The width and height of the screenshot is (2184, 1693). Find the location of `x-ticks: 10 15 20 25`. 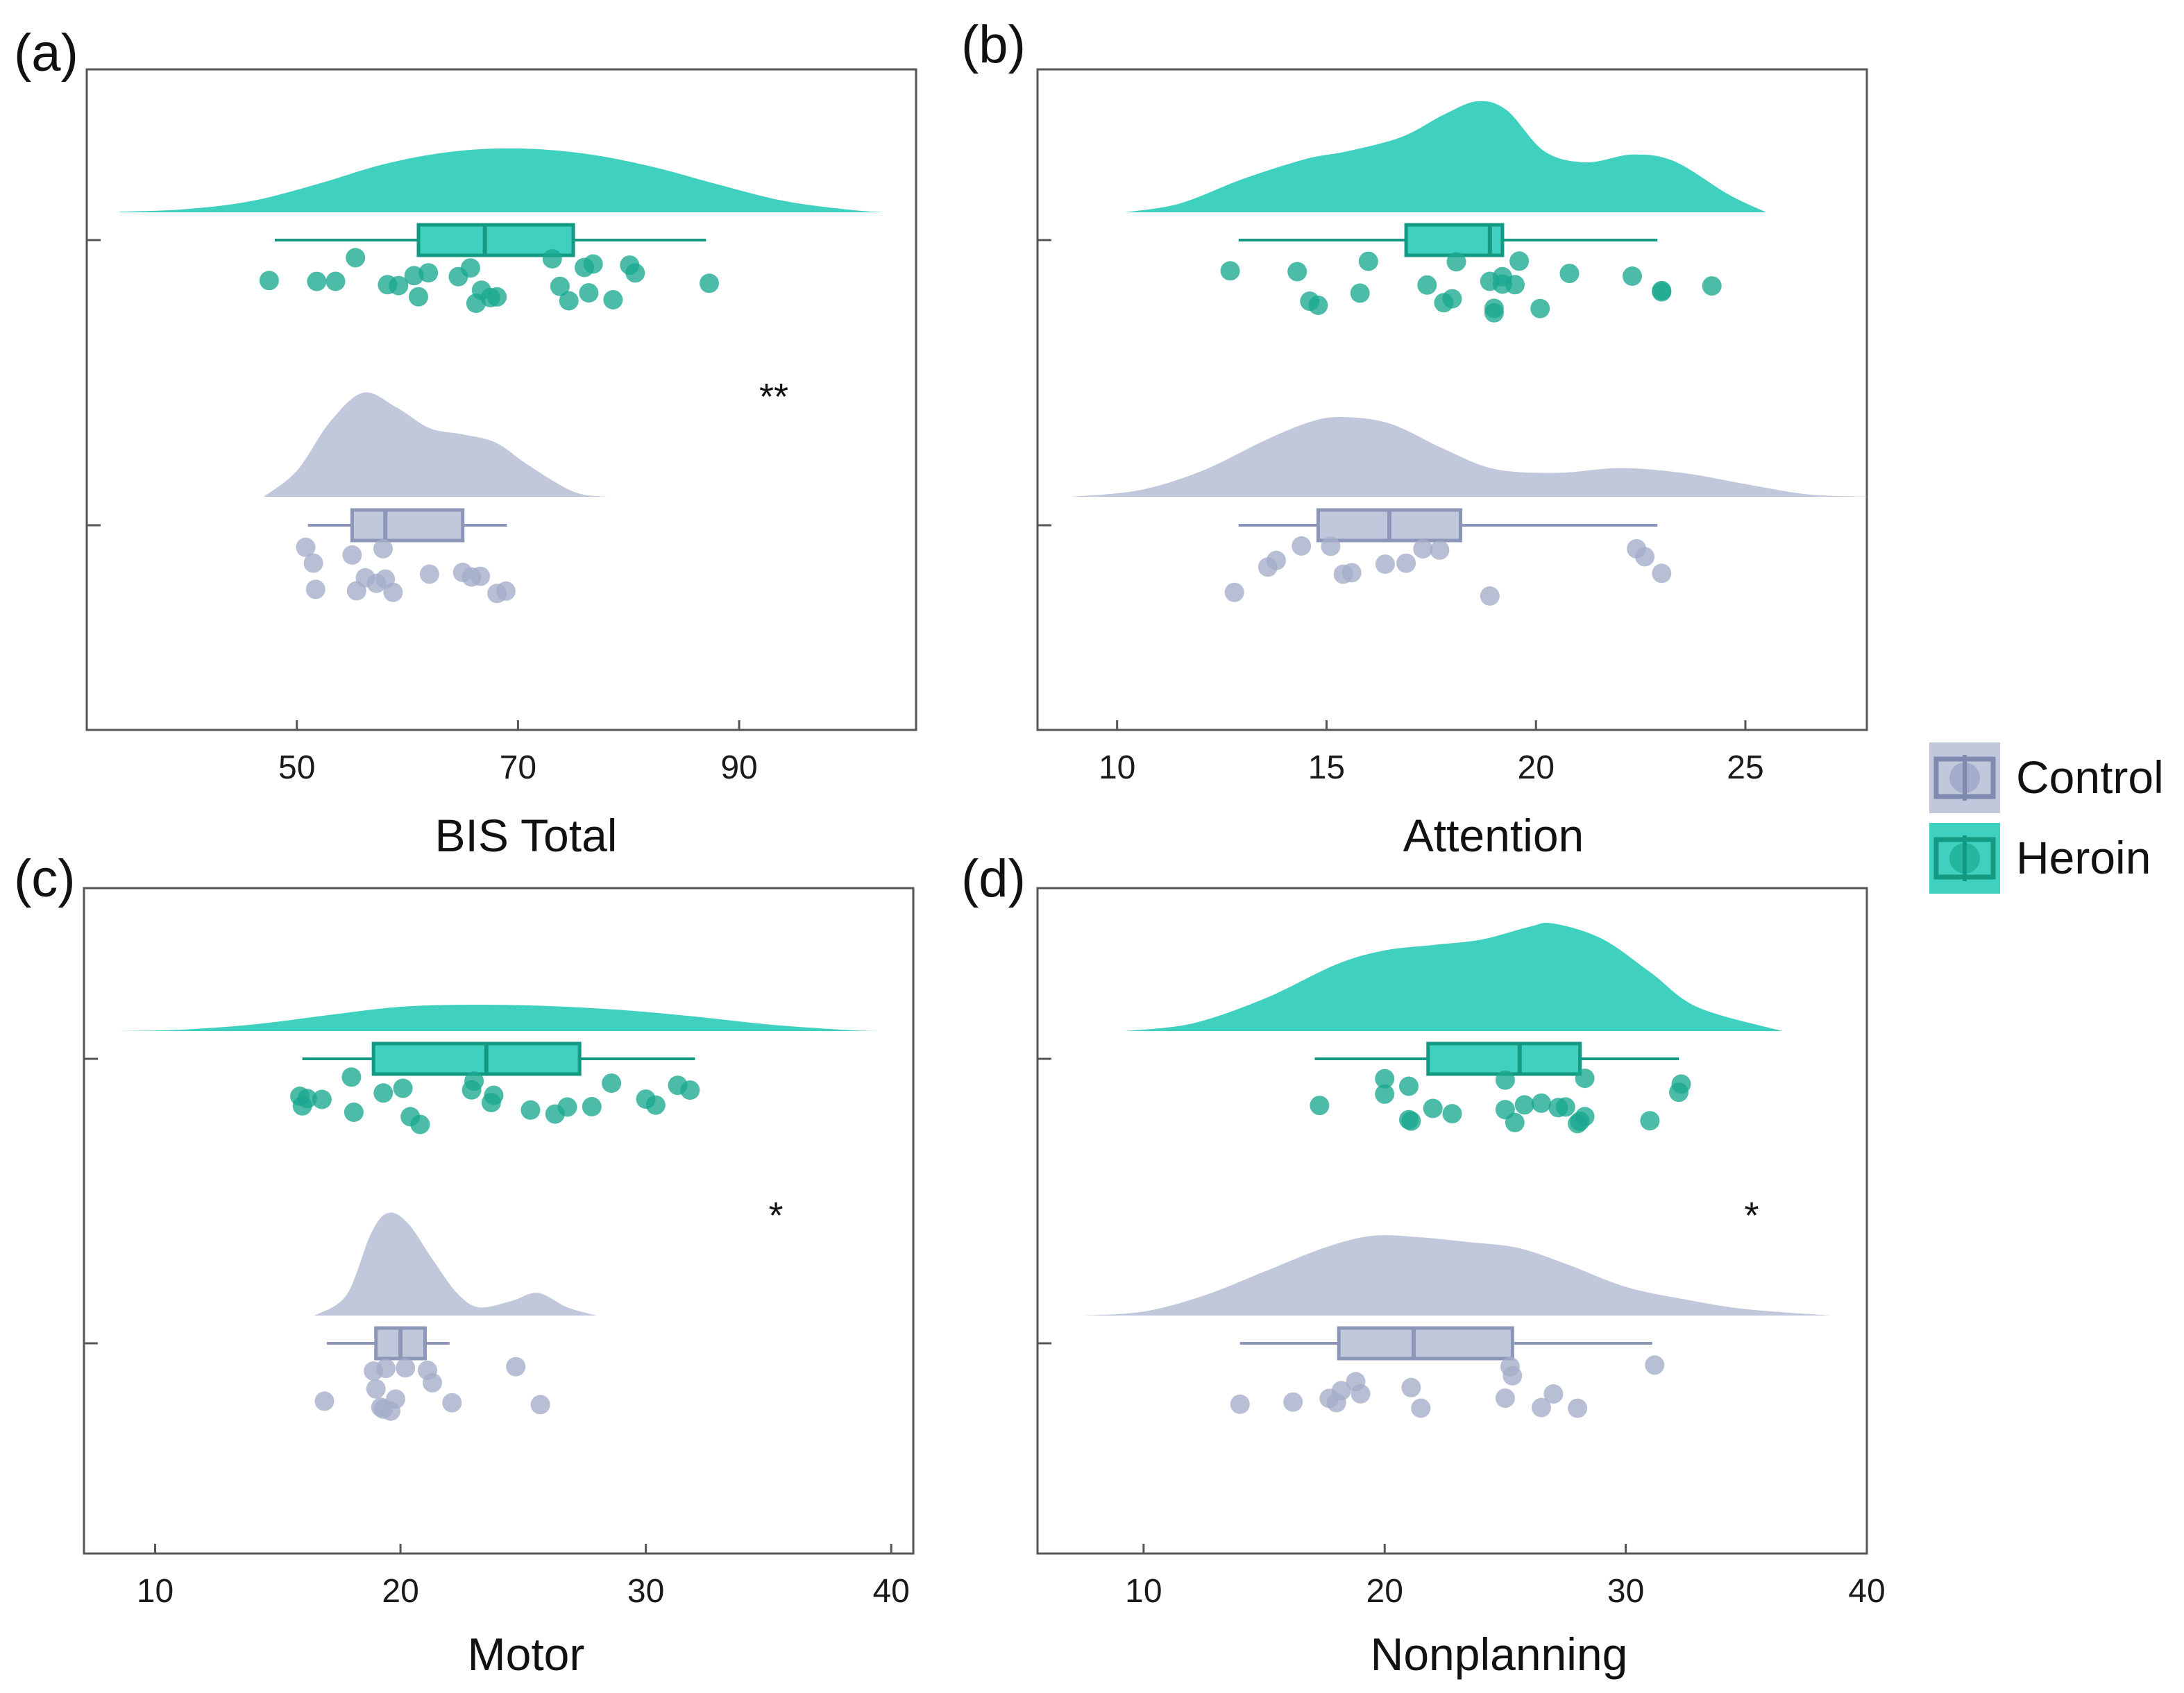

x-ticks: 10 15 20 25 is located at coordinates (1401, 512).